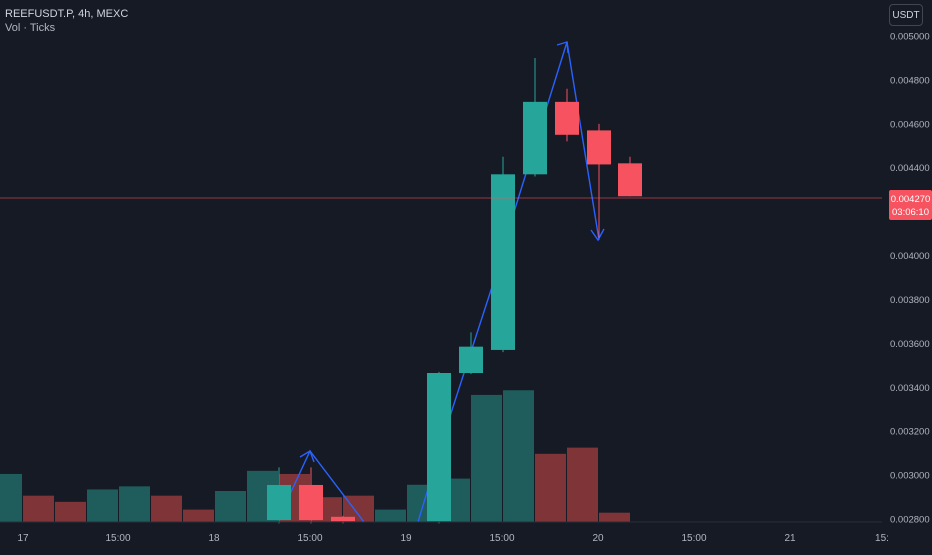 This screenshot has width=932, height=555. I want to click on time-tick-label: 18, so click(214, 538).